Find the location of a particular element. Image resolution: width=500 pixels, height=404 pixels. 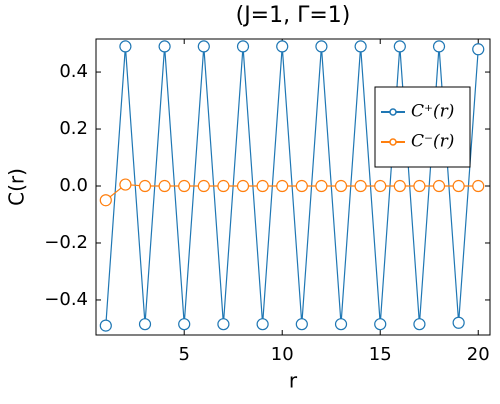

x-tick-label: 15 is located at coordinates (380, 354).